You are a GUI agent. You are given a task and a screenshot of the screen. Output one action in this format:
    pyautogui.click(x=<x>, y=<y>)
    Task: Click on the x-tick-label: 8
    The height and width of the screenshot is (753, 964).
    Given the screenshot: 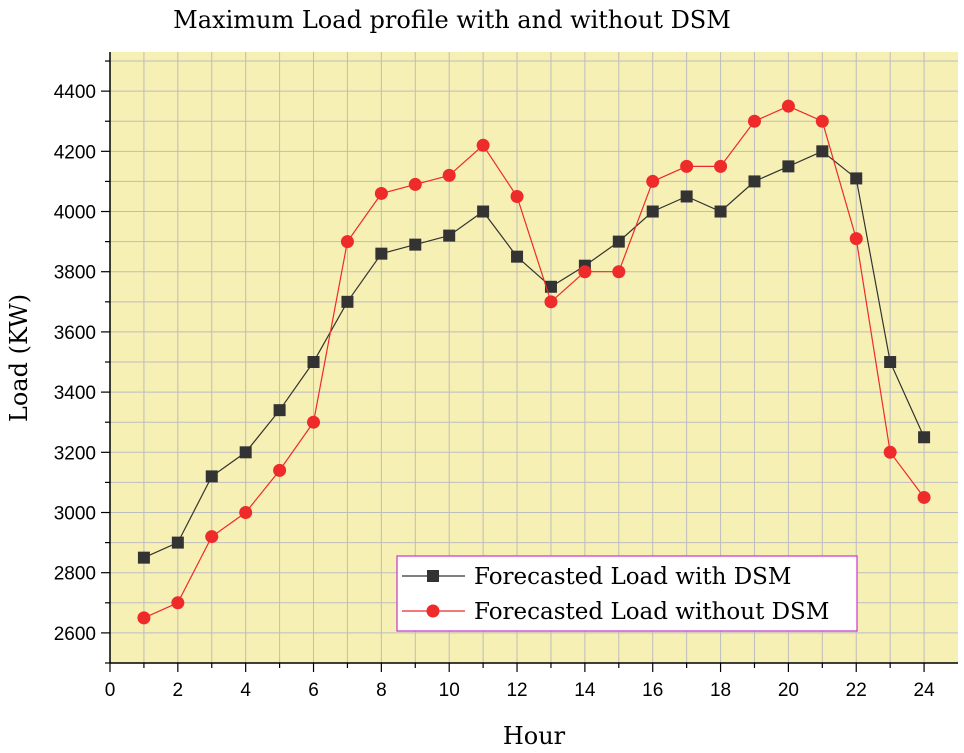 What is the action you would take?
    pyautogui.click(x=381, y=690)
    